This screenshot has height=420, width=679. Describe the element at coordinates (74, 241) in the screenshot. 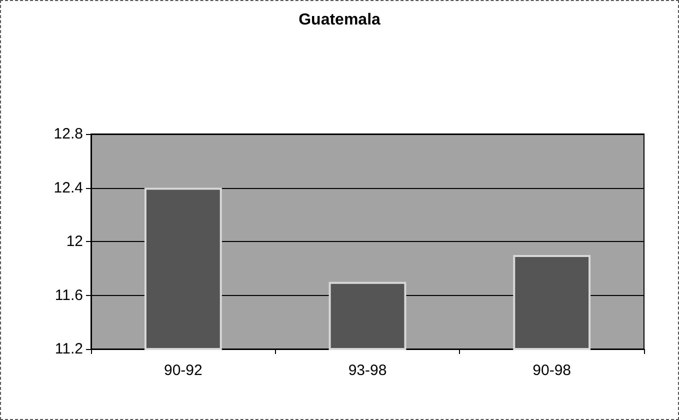

I see `y-tick-label: 12` at that location.